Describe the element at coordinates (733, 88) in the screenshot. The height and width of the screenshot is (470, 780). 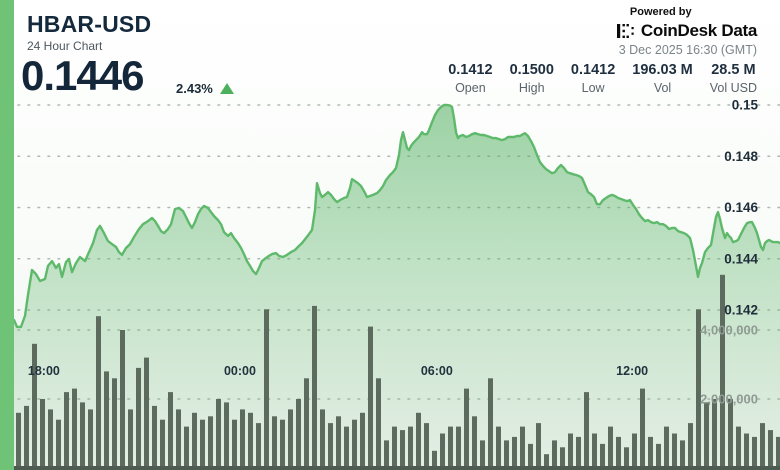
I see `stat-volume-usd-label: Vol USD` at that location.